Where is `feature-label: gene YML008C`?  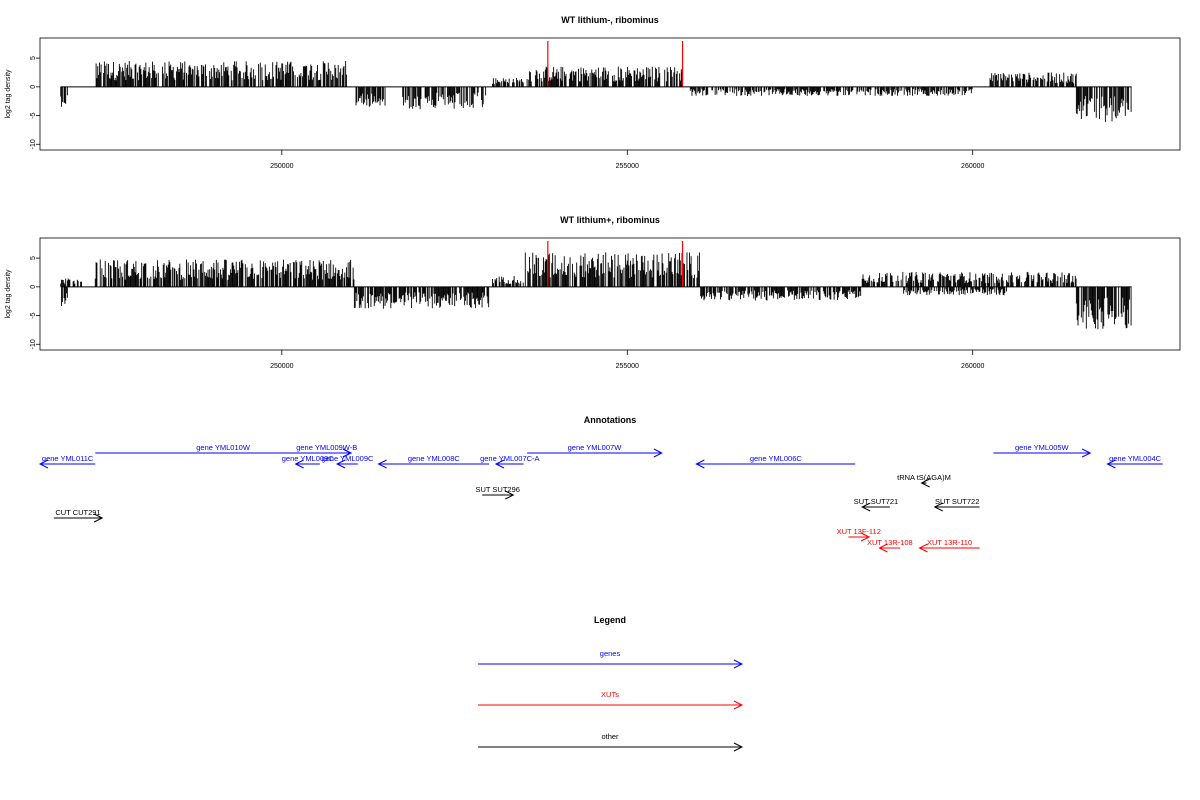
feature-label: gene YML008C is located at coordinates (434, 458).